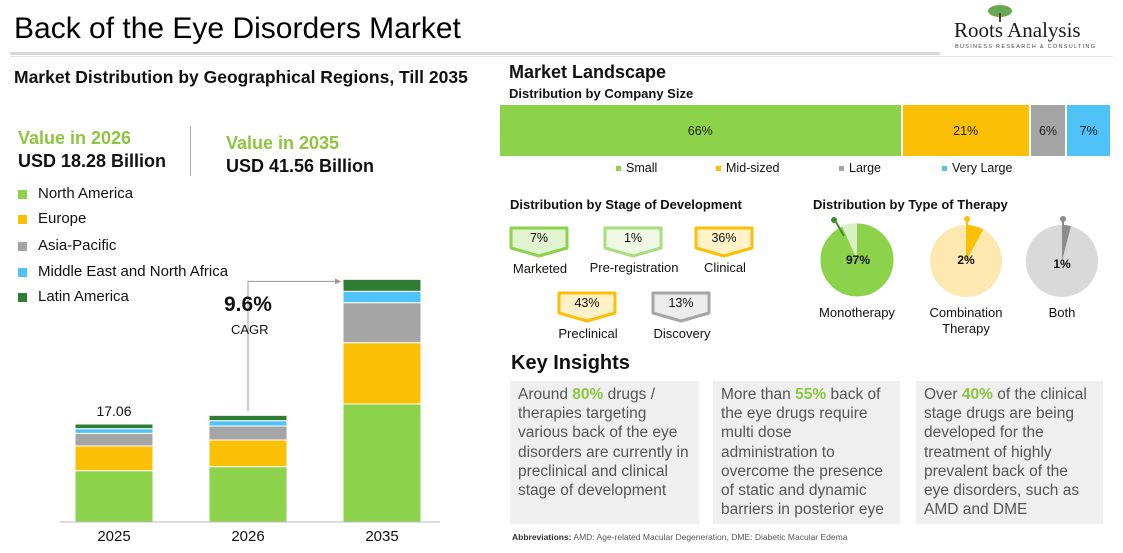  Describe the element at coordinates (965, 130) in the screenshot. I see `size-segment-mid-sized: 21%` at that location.